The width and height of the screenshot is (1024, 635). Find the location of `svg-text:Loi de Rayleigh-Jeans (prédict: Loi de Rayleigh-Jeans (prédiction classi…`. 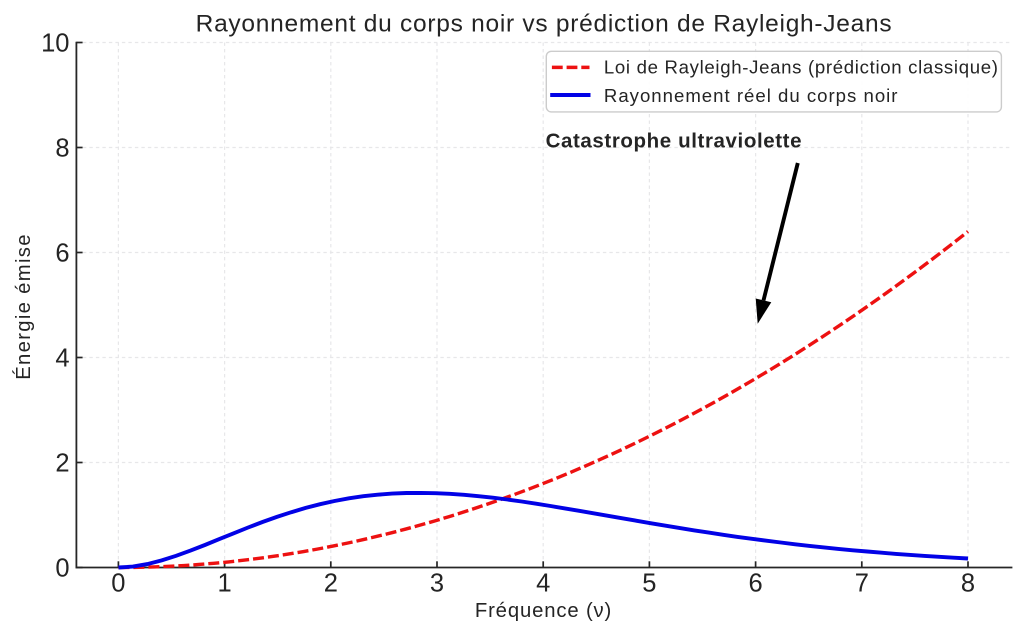

svg-text:Loi de Rayleigh-Jeans (prédict: Loi de Rayleigh-Jeans (prédiction classi… is located at coordinates (801, 67).